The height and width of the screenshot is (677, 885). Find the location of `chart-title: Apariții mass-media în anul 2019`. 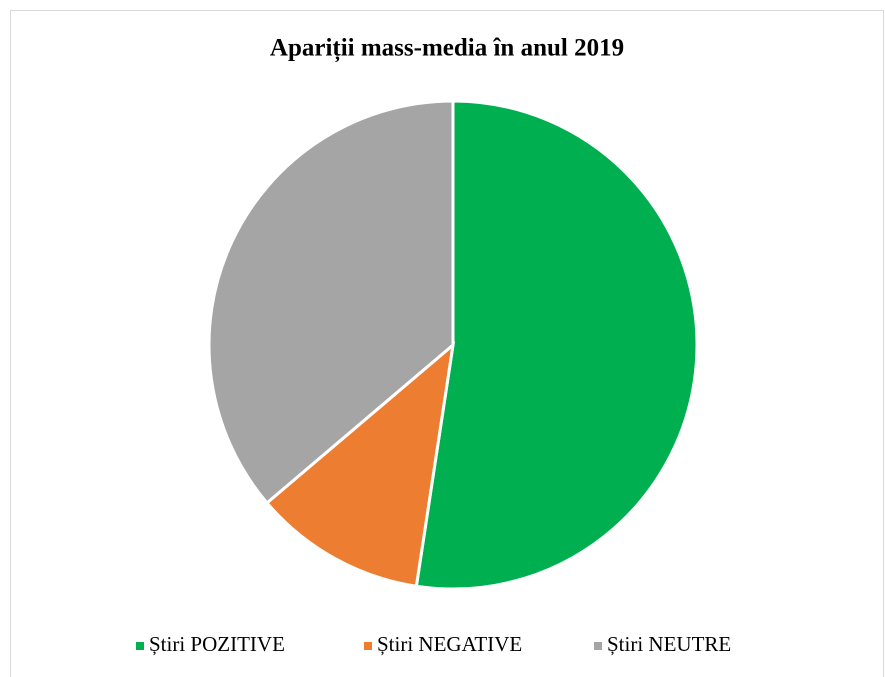

chart-title: Apariții mass-media în anul 2019 is located at coordinates (447, 49).